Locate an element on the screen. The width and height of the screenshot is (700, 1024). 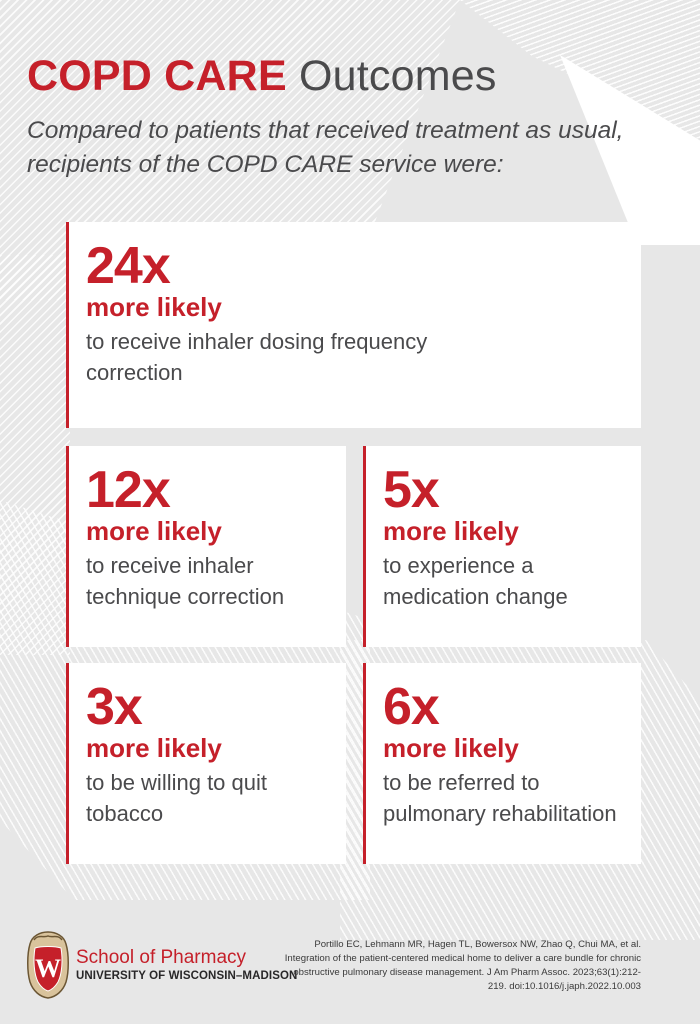
uw-crest-icon: W is located at coordinates (48, 965).